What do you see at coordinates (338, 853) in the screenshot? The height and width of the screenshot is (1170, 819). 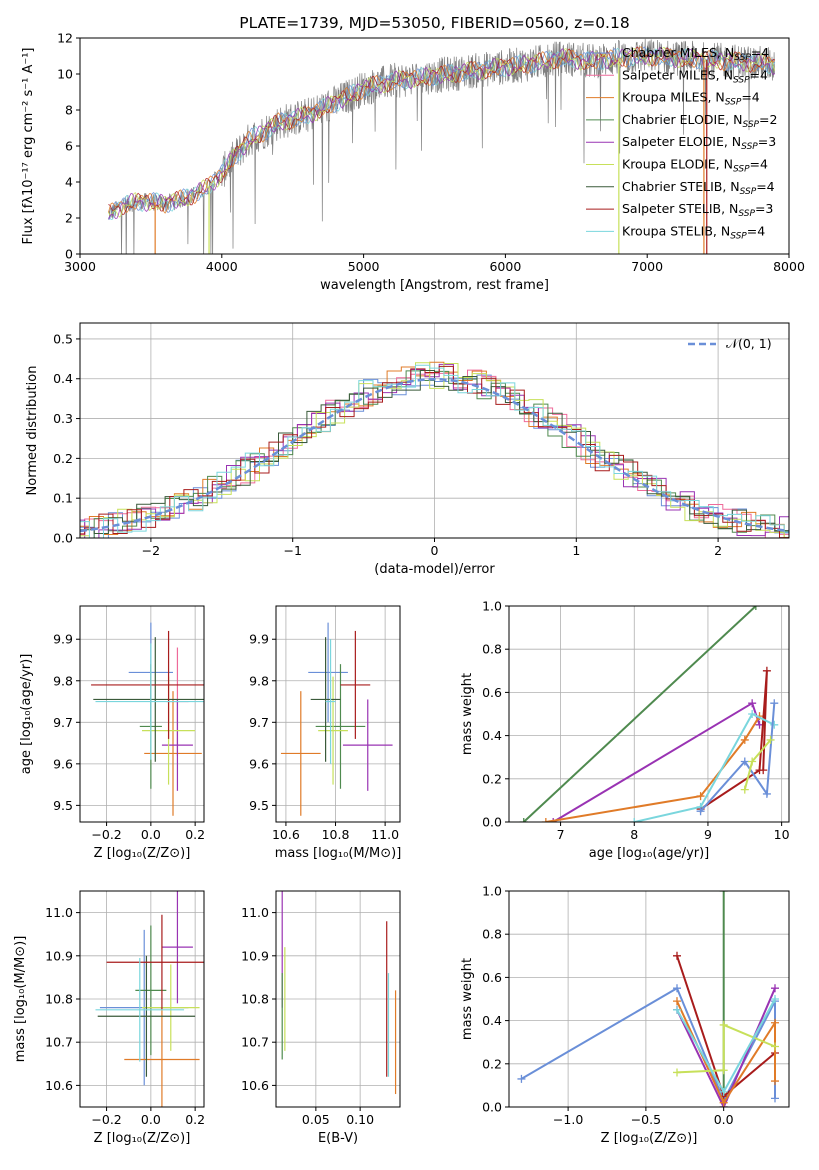 I see `x-axis-label: mass [log₁₀(M/M⊙)]` at bounding box center [338, 853].